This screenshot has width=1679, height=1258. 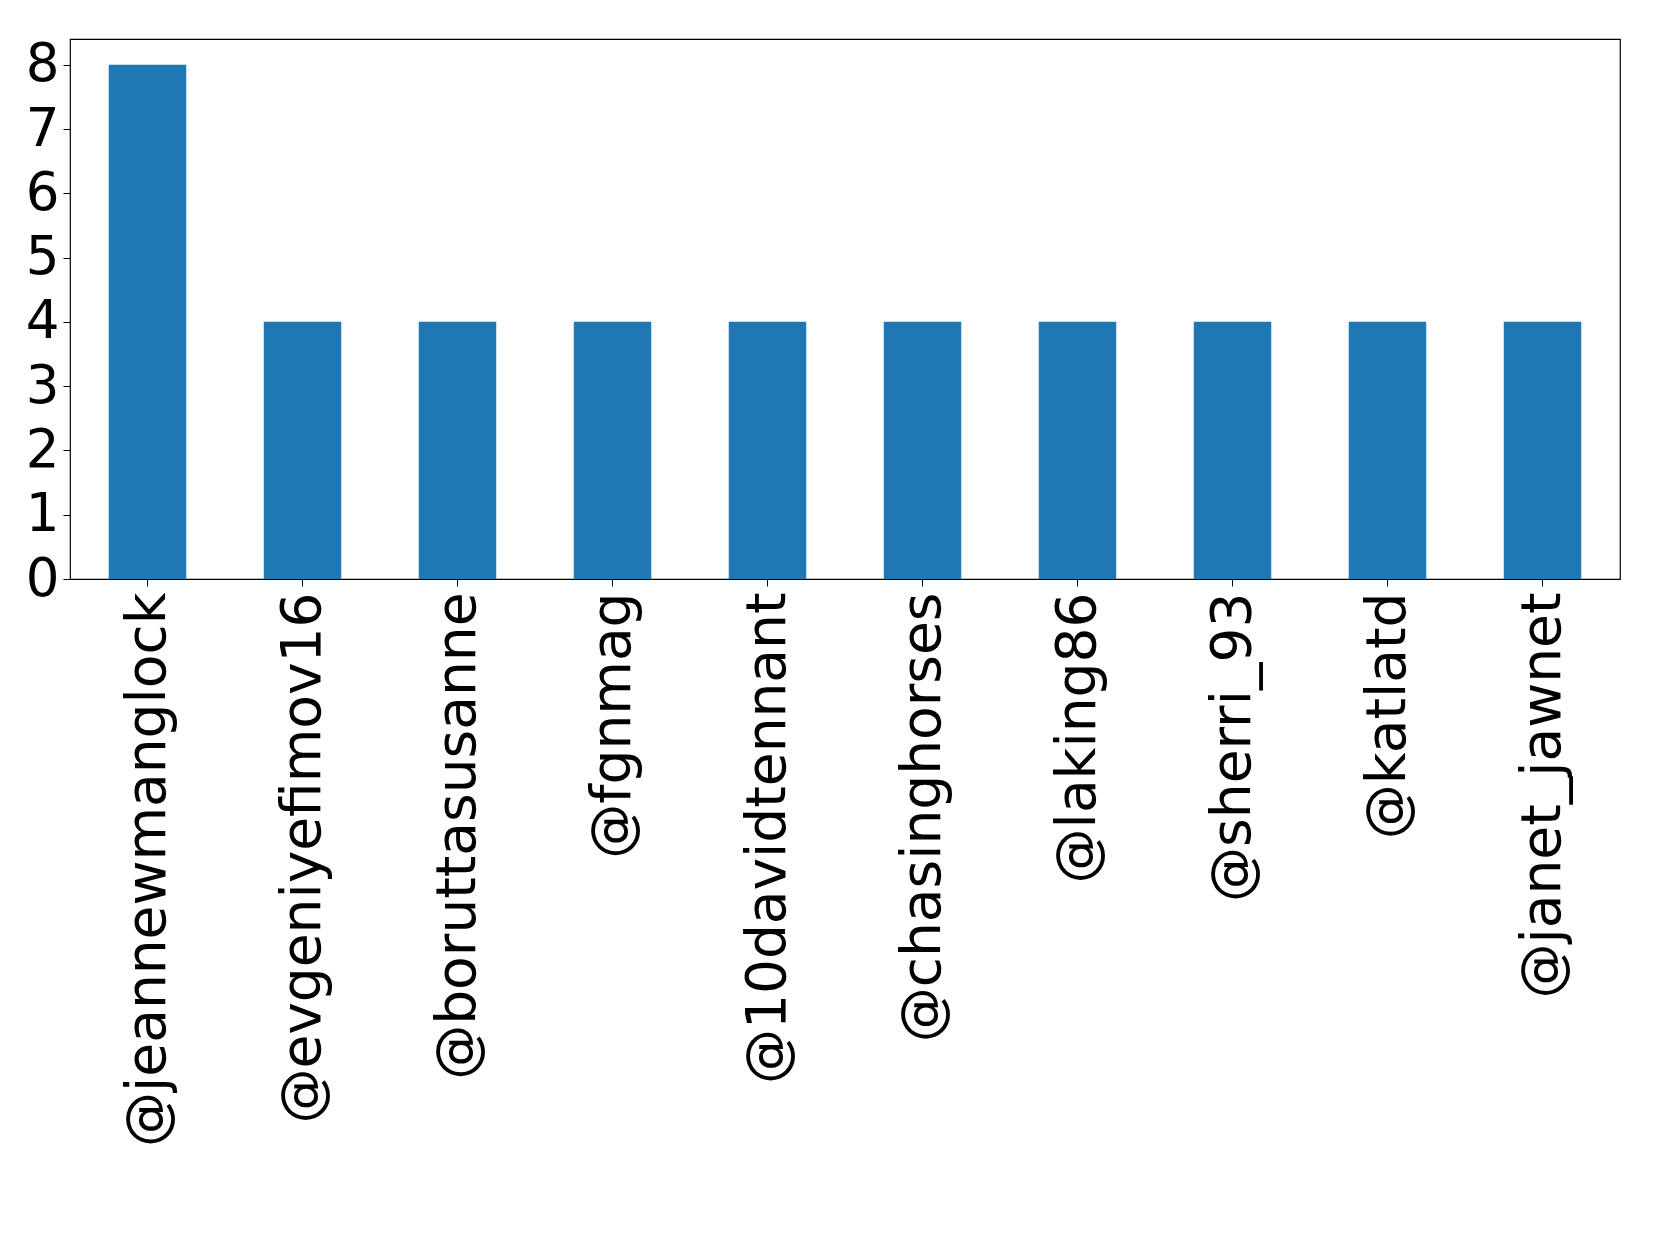 I want to click on y-tick-label: 1, so click(x=42, y=513).